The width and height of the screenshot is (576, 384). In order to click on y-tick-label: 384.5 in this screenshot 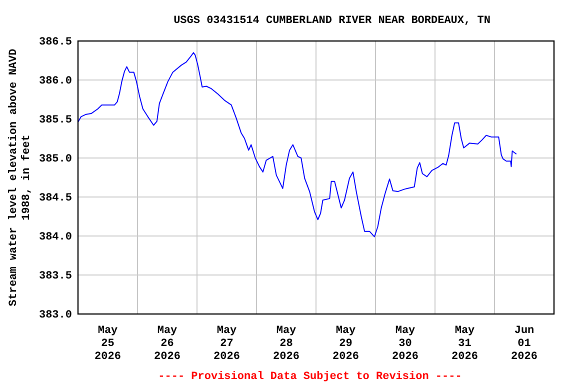, I will do `click(55, 198)`.